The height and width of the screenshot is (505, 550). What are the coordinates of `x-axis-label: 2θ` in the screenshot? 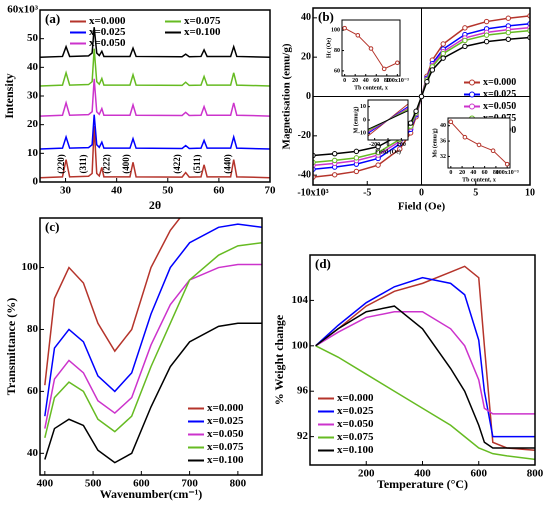 It's located at (155, 205).